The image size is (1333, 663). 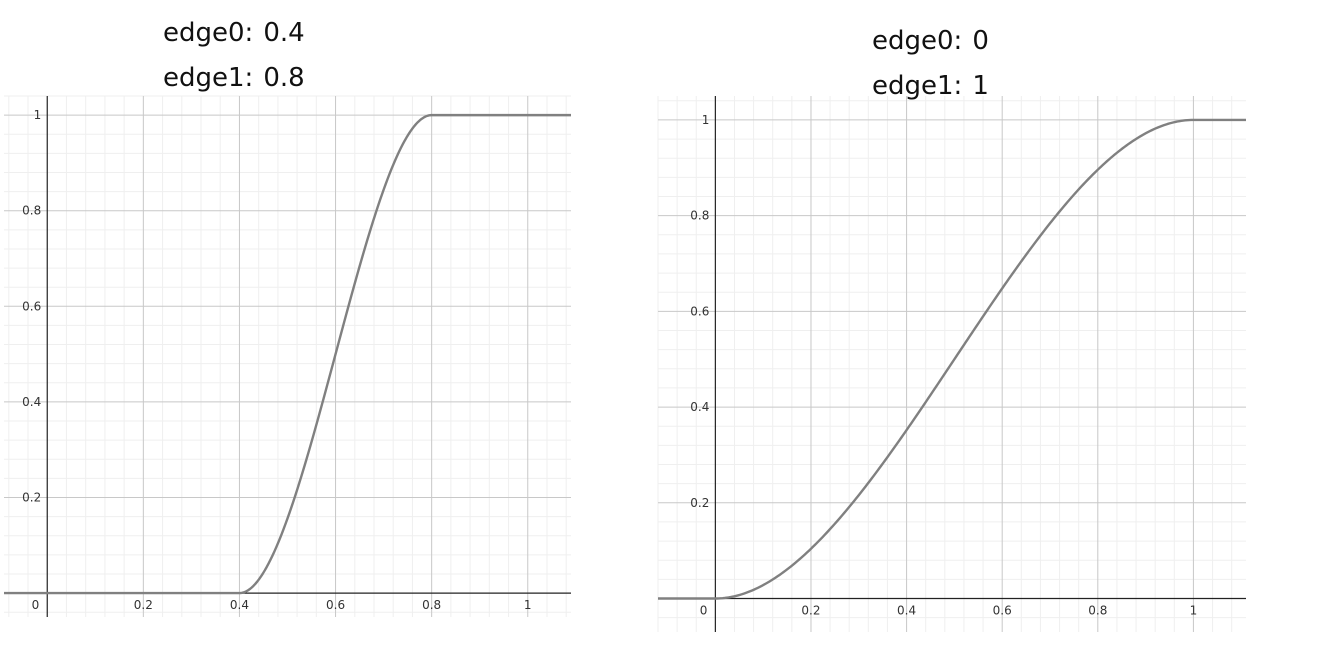 I want to click on edge1-param-left: edge1: 0.8, so click(x=234, y=78).